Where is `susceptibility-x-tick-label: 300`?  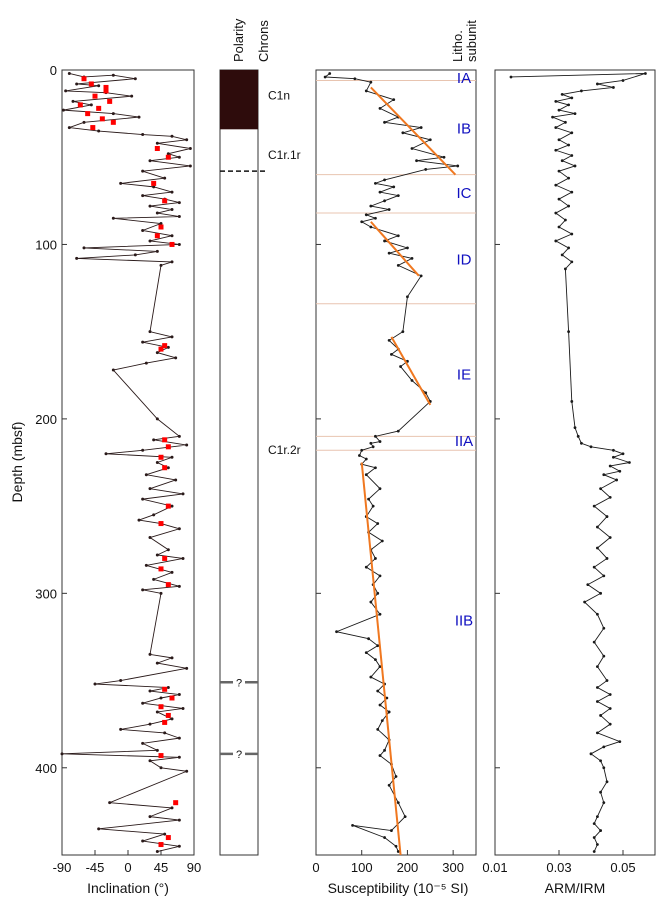
susceptibility-x-tick-label: 300 is located at coordinates (453, 867).